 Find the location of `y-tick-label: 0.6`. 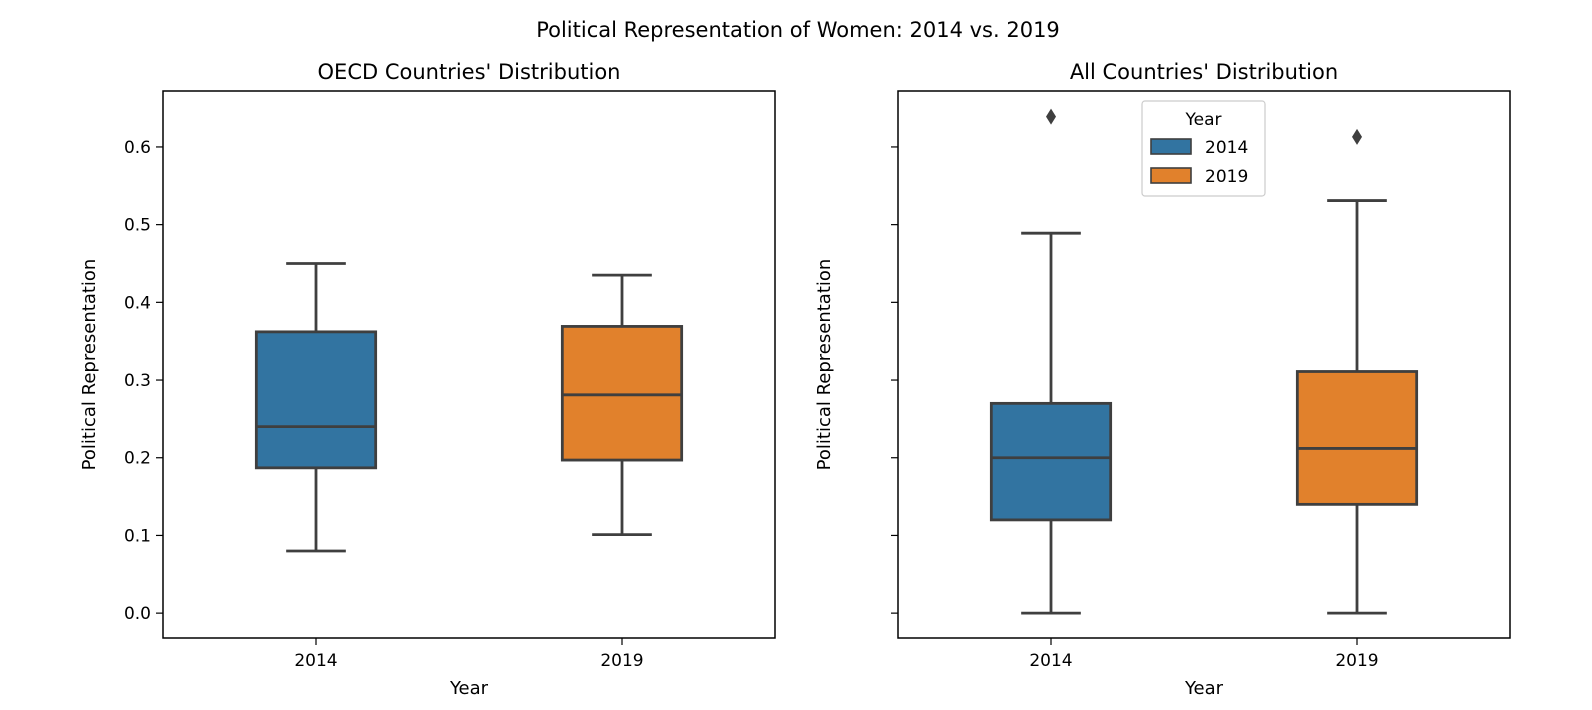

y-tick-label: 0.6 is located at coordinates (137, 148).